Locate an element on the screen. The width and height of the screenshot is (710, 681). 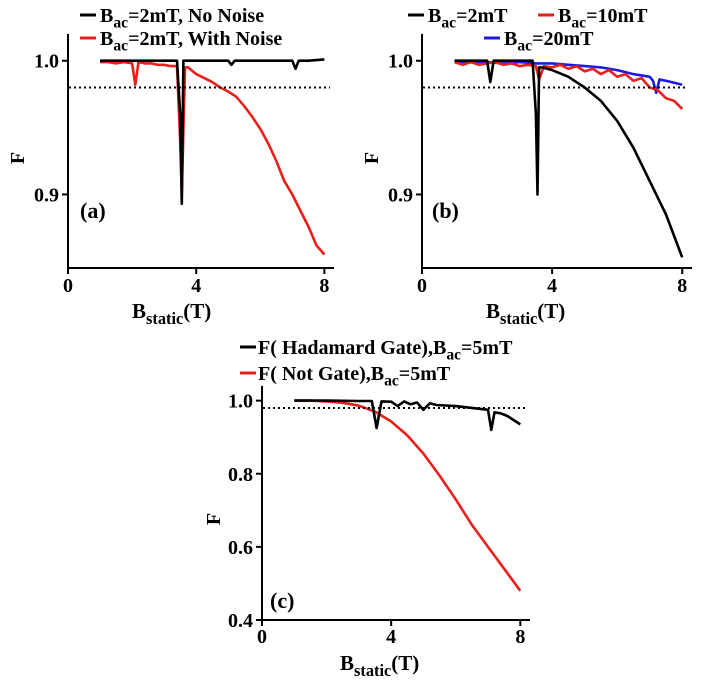
legend-entry: Bac=2mT, With Noise is located at coordinates (191, 41).